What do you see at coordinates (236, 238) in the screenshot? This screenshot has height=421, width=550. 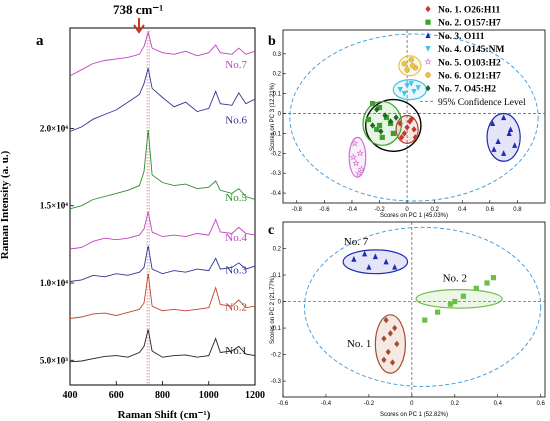 I see `spectrum-label-4: No.4` at bounding box center [236, 238].